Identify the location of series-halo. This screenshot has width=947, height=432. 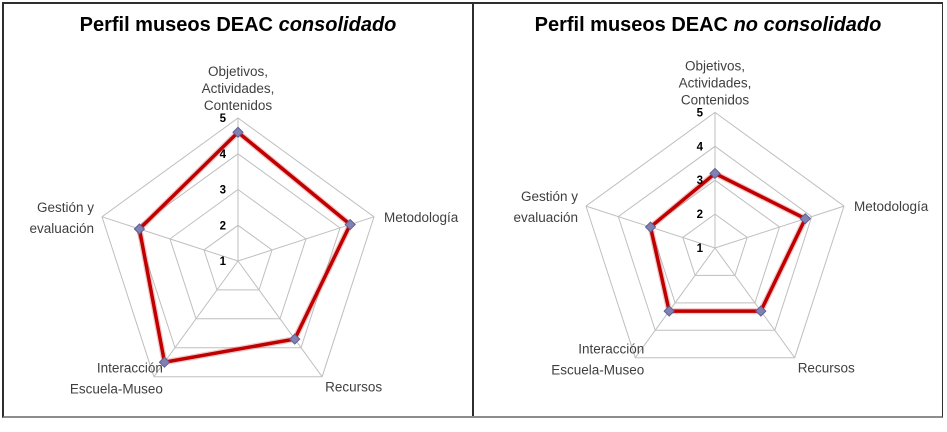
(728, 242).